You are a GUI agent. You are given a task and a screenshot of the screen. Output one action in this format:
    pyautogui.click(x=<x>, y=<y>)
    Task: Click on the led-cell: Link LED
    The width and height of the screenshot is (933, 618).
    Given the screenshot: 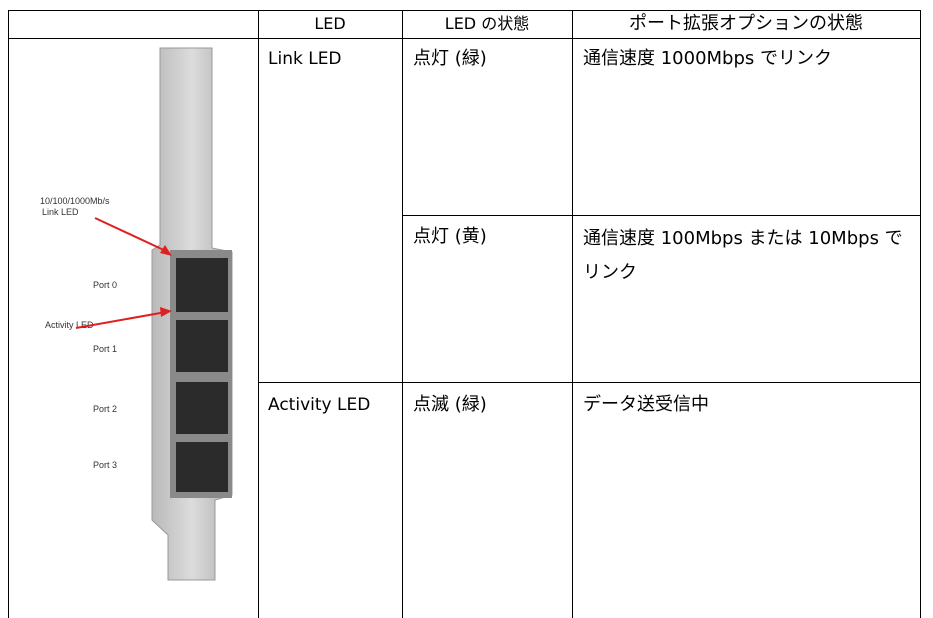 What is the action you would take?
    pyautogui.click(x=305, y=59)
    